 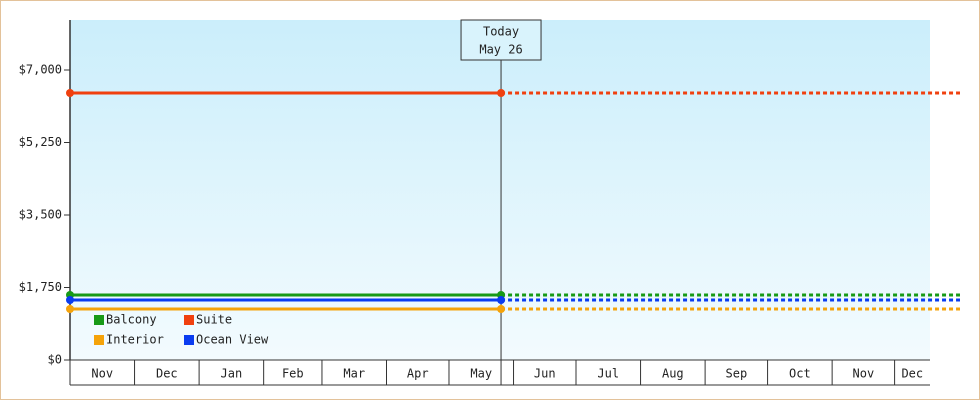 What do you see at coordinates (500, 50) in the screenshot?
I see `today-date: May 26` at bounding box center [500, 50].